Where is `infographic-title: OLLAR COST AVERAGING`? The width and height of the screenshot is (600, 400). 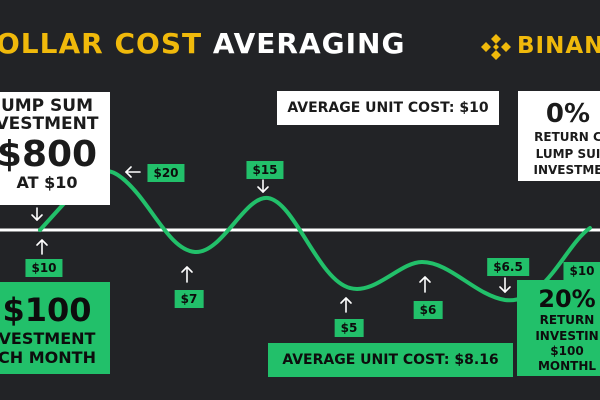 infographic-title: OLLAR COST AVERAGING is located at coordinates (202, 43).